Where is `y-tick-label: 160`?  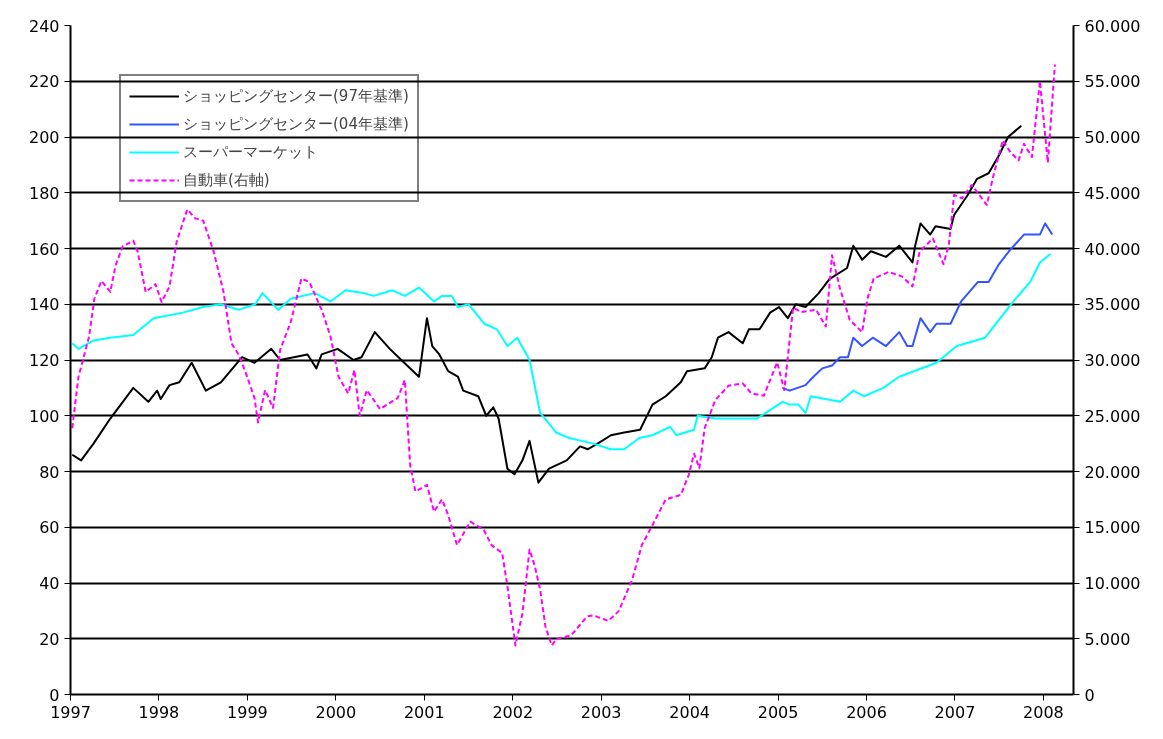 y-tick-label: 160 is located at coordinates (44, 249).